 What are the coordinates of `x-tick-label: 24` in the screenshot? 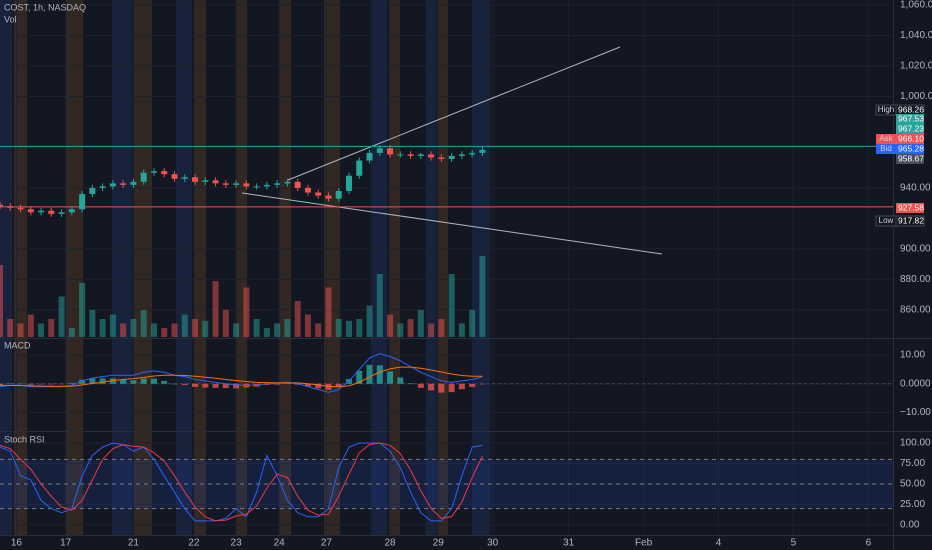 It's located at (280, 543).